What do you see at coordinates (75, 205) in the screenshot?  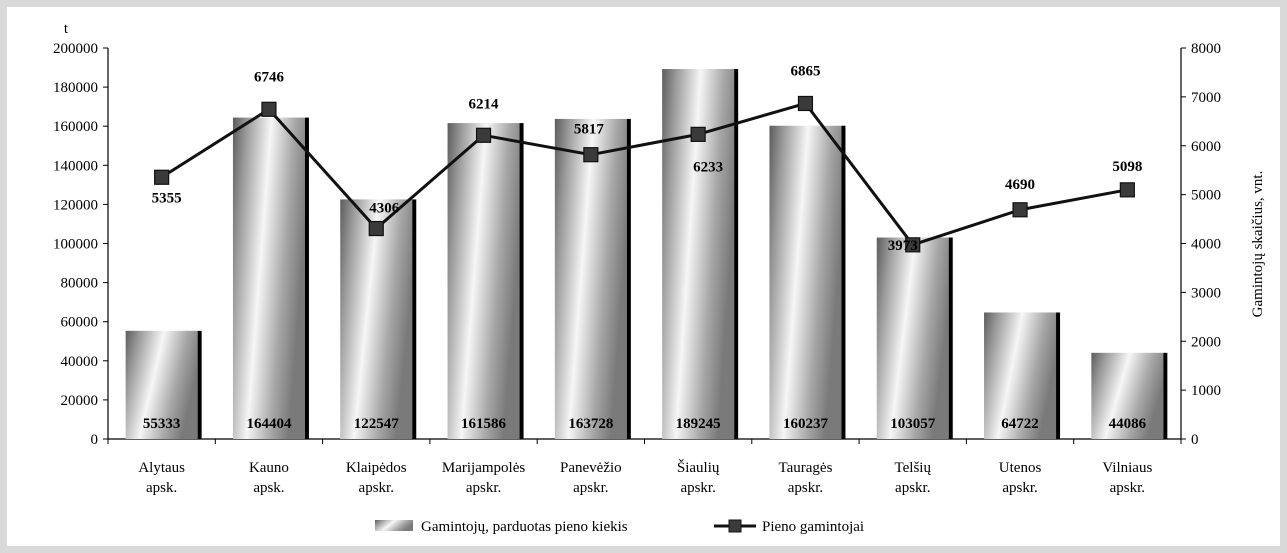 I see `y-left-tick-label: 120000` at bounding box center [75, 205].